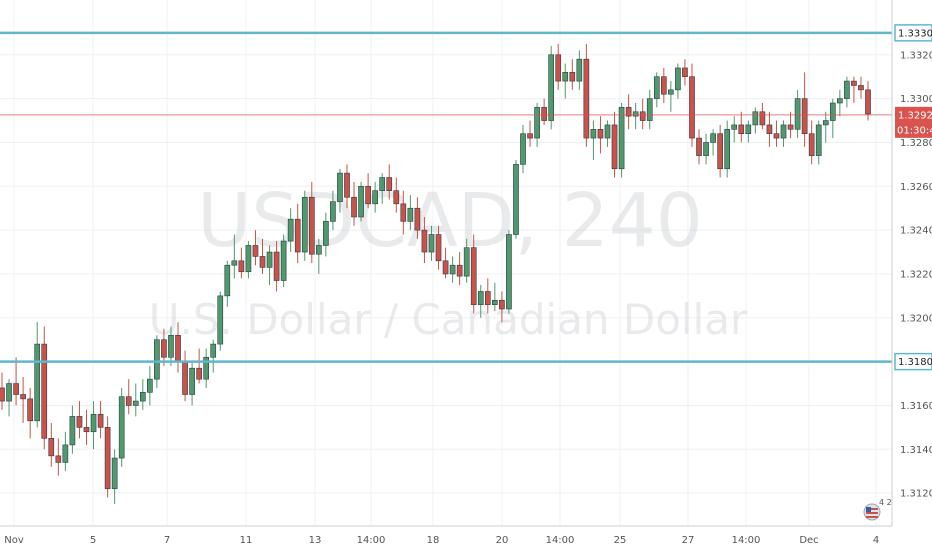 This screenshot has height=550, width=932. Describe the element at coordinates (688, 540) in the screenshot. I see `x-tick-label: 27` at that location.